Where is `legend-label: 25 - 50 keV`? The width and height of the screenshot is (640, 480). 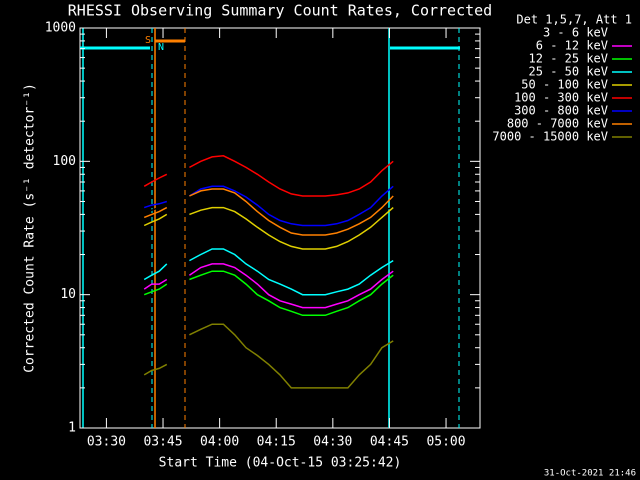 legend-label: 25 - 50 keV is located at coordinates (568, 72).